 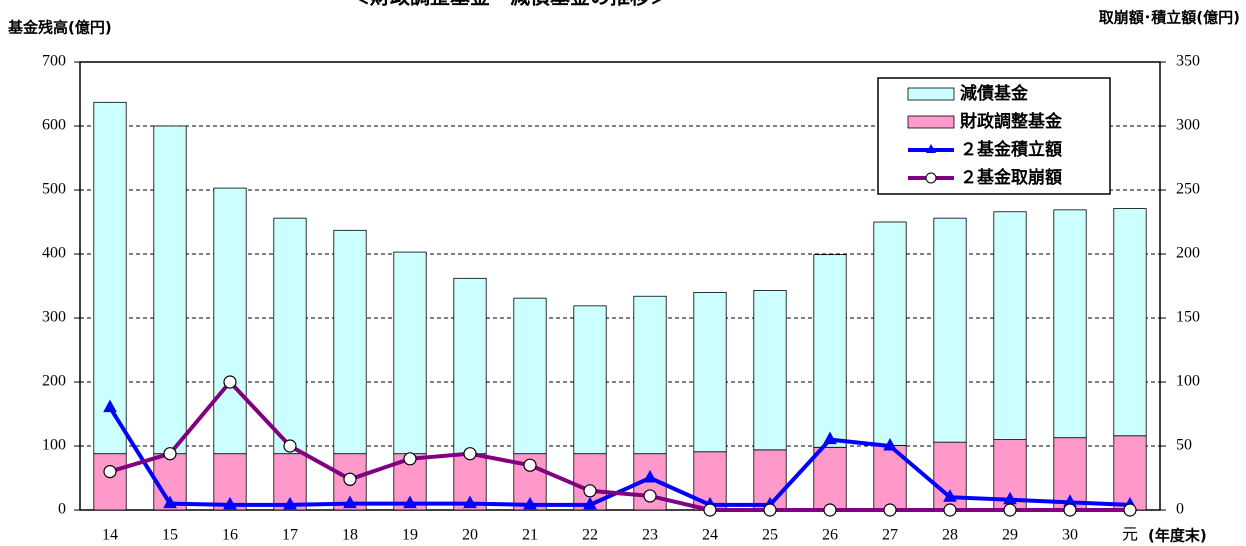 I want to click on y2-tick-label: 150, so click(x=1188, y=317).